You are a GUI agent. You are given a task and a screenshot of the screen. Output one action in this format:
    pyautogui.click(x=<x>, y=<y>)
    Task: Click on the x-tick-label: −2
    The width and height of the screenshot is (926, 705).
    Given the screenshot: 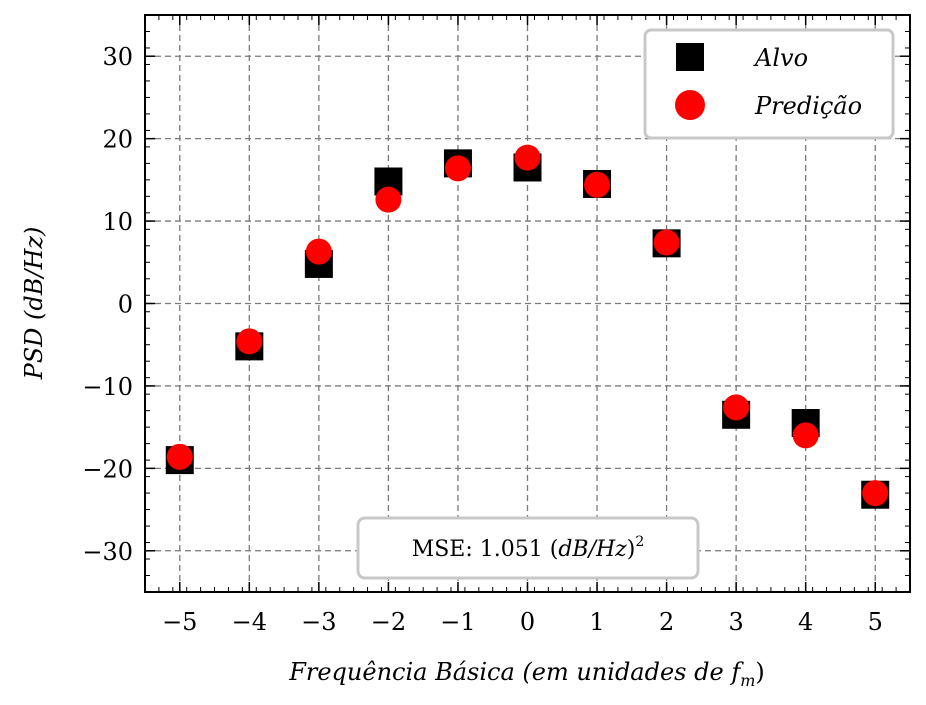 What is the action you would take?
    pyautogui.click(x=388, y=622)
    